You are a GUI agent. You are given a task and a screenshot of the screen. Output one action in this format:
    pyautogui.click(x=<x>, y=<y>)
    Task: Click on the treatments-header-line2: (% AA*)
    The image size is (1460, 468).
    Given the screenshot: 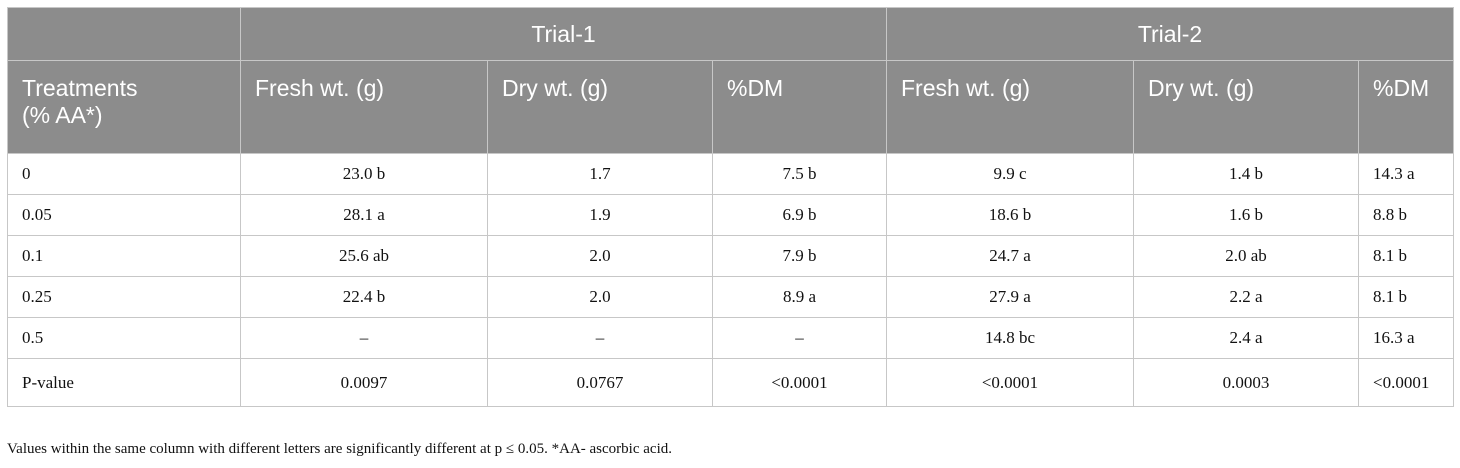 What is the action you would take?
    pyautogui.click(x=62, y=115)
    